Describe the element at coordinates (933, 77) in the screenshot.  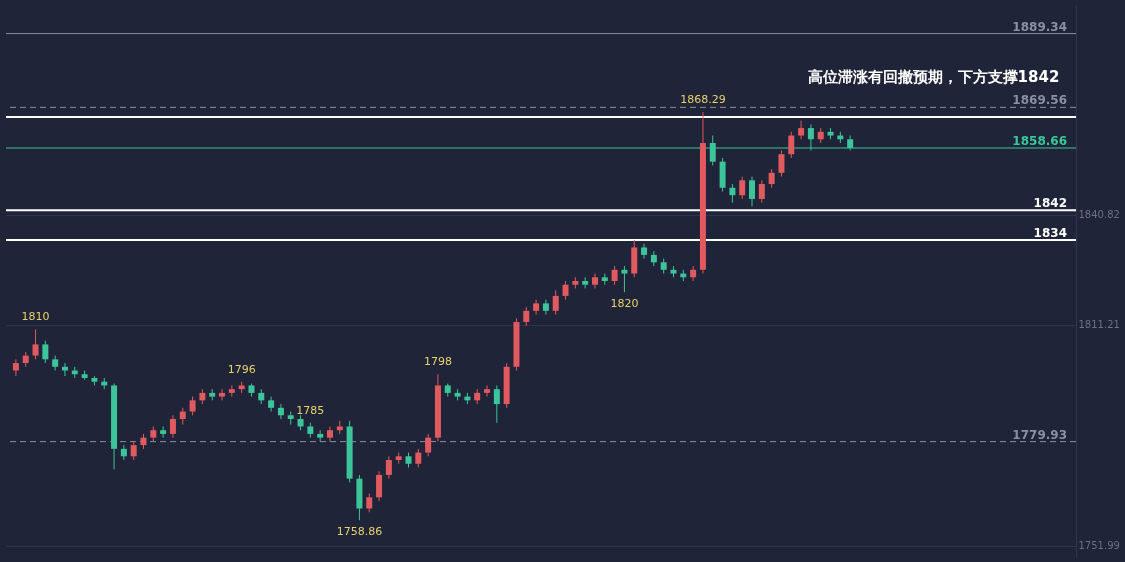
I see `text: 高位滞涨有回撤预期，下方支撑1842` at that location.